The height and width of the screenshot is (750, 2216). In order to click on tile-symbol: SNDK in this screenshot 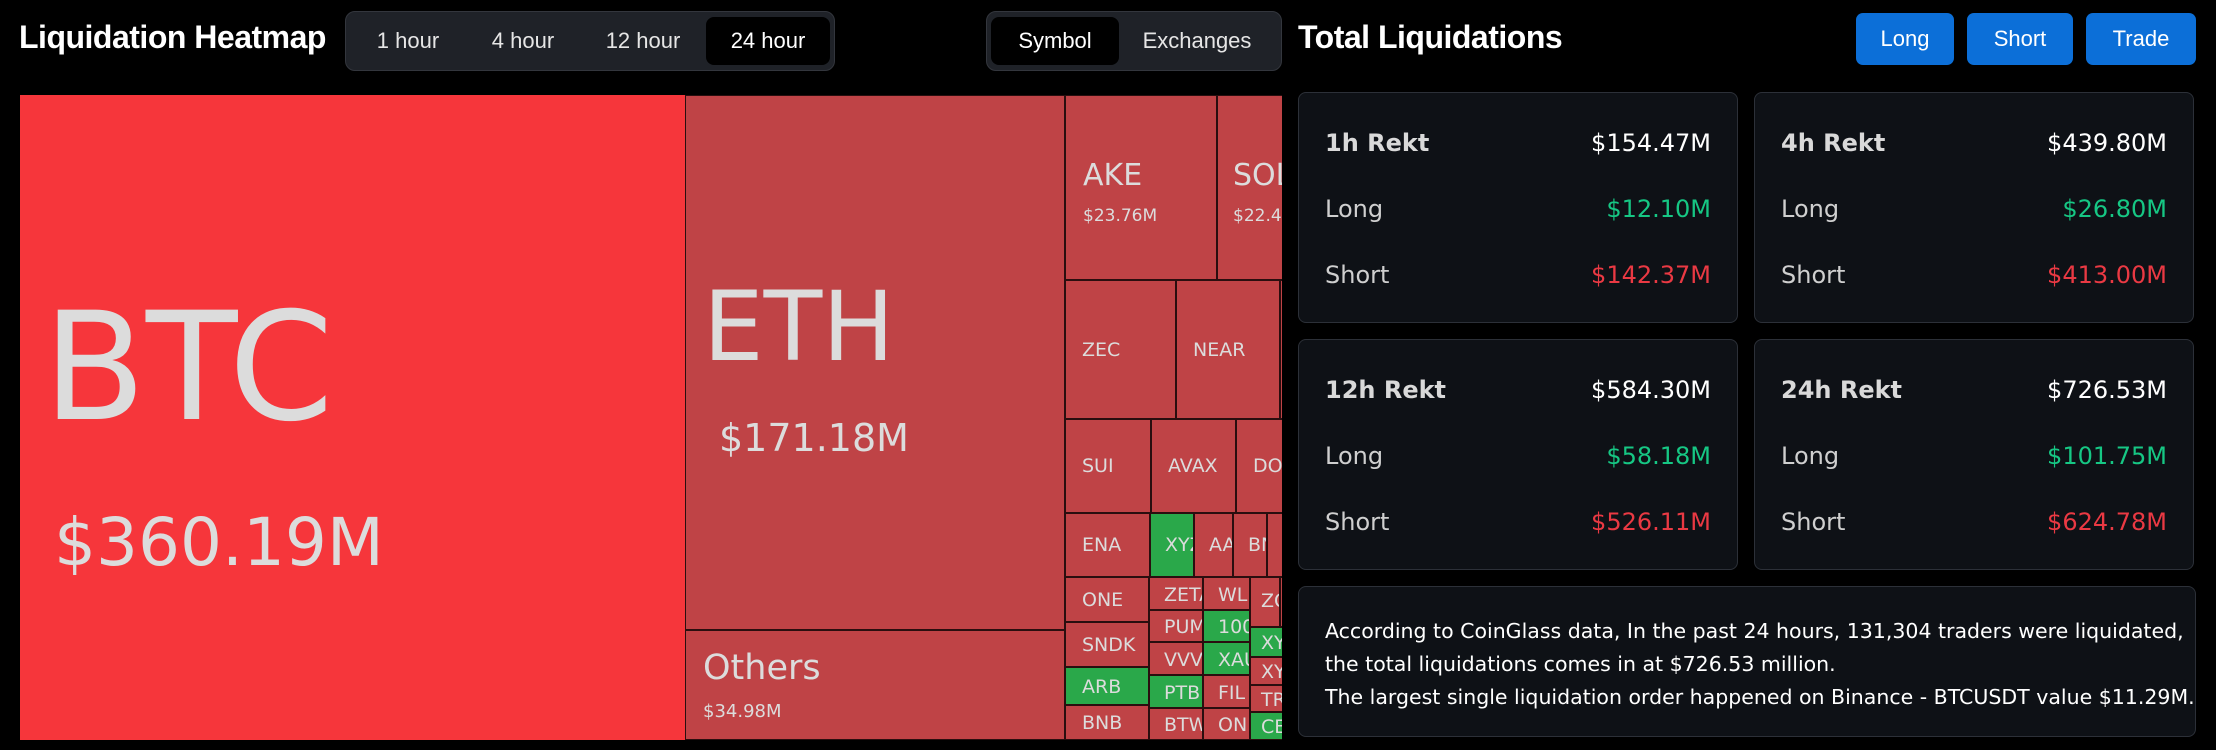, I will do `click(1109, 645)`.